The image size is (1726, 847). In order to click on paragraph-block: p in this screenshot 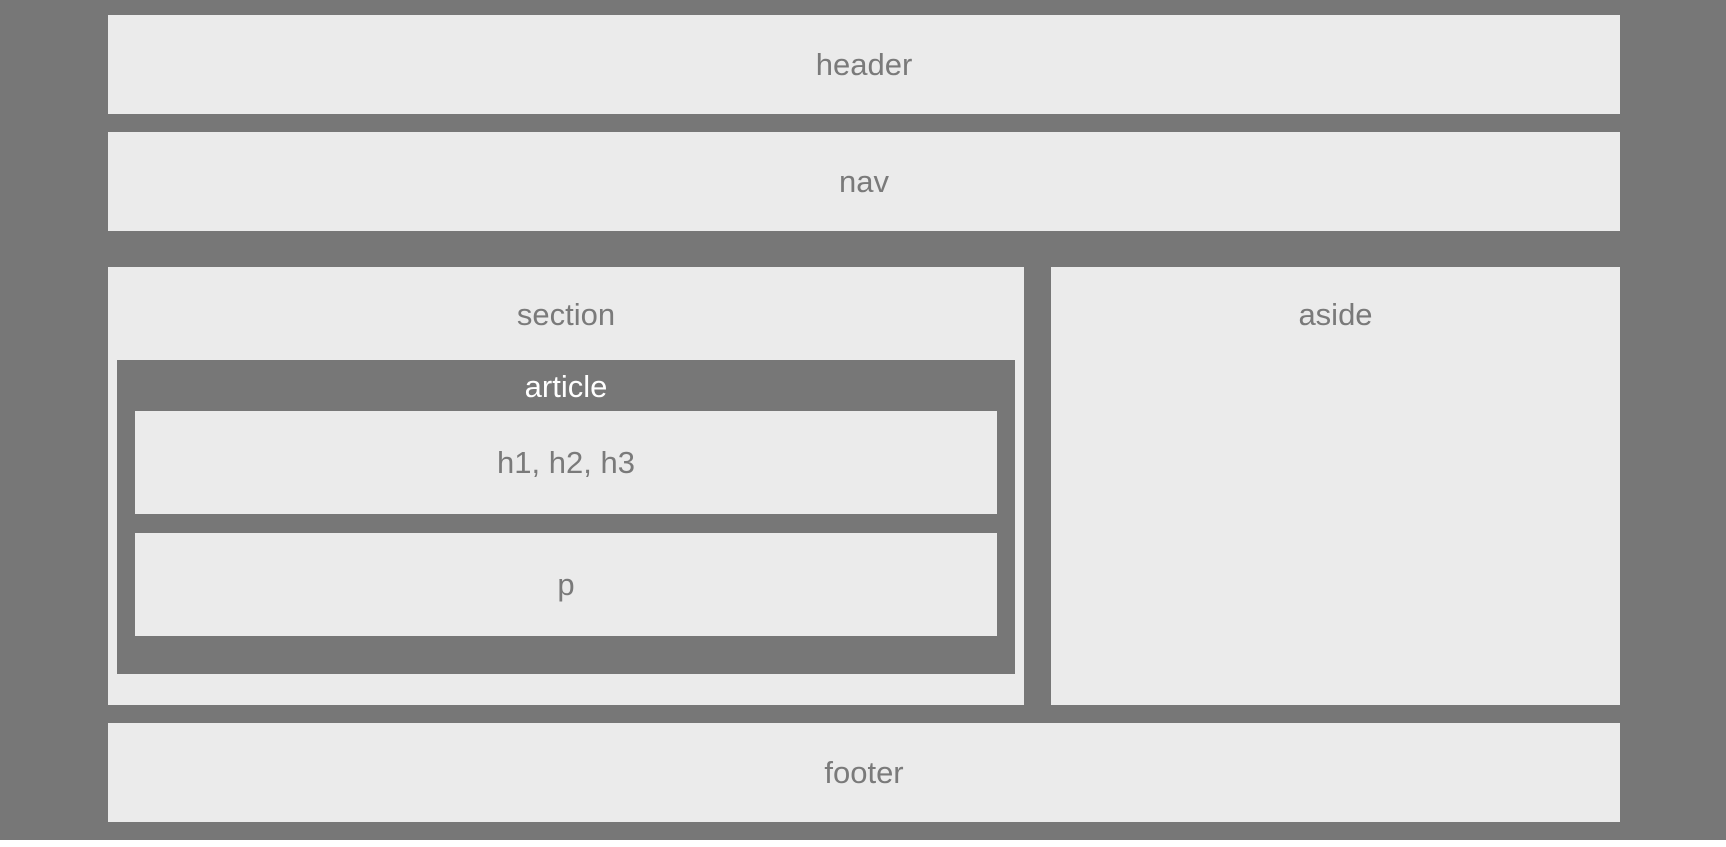, I will do `click(566, 584)`.